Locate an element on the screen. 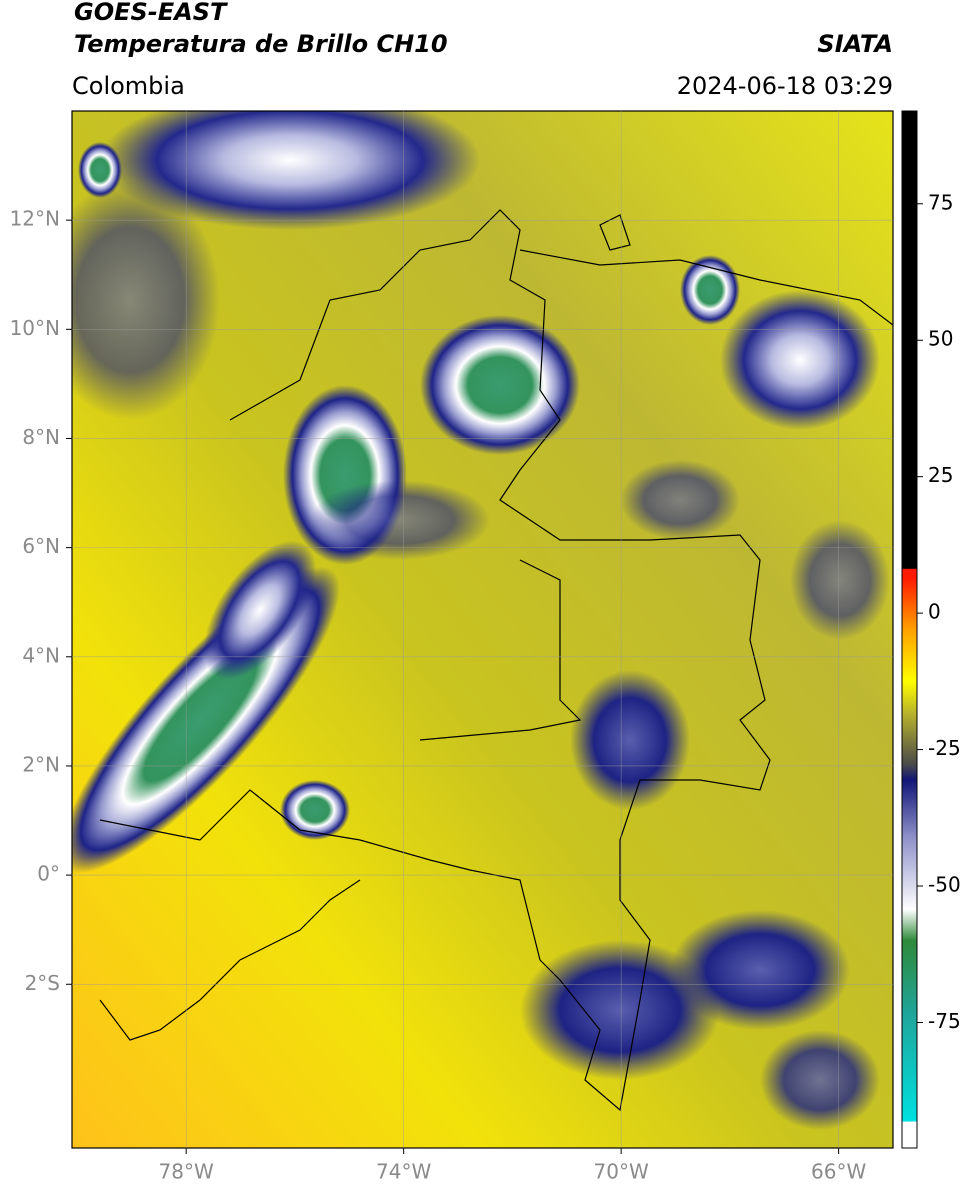  colorbar-label: 75 is located at coordinates (940, 202).